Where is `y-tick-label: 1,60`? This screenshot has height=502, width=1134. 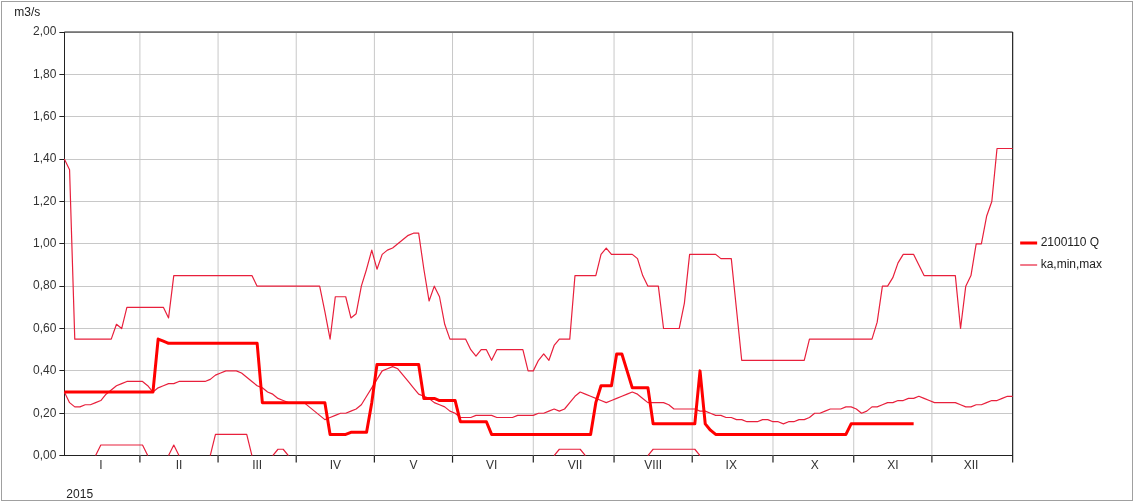 y-tick-label: 1,60 is located at coordinates (45, 116).